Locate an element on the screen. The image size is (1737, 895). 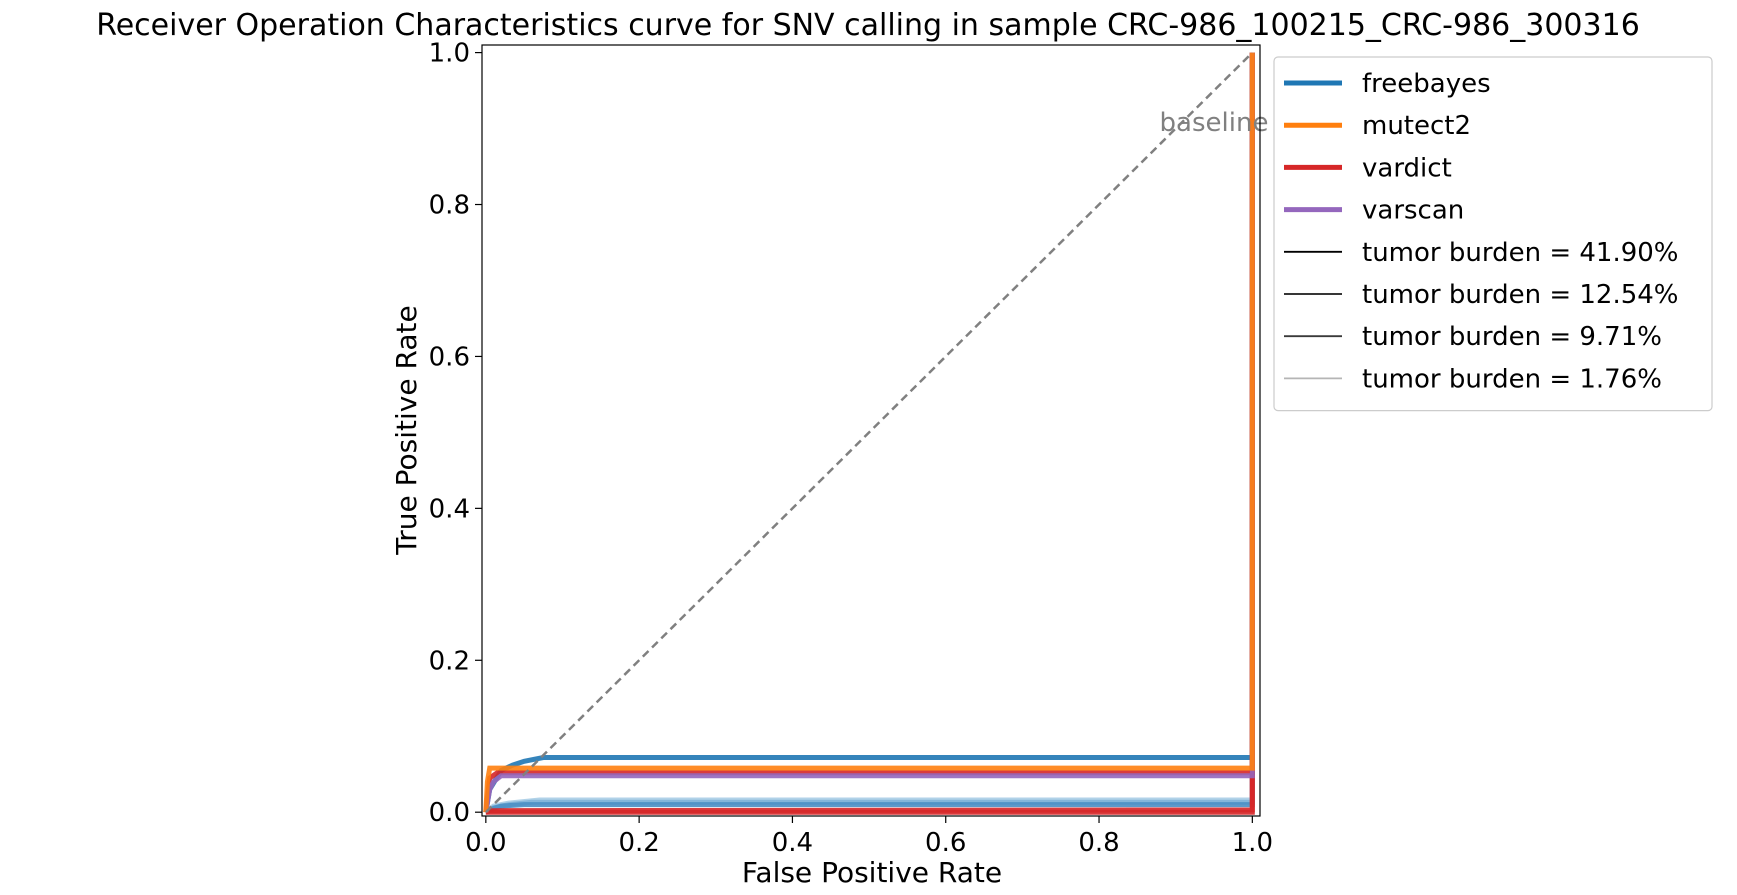
legend-label-3: varscan is located at coordinates (1413, 211).